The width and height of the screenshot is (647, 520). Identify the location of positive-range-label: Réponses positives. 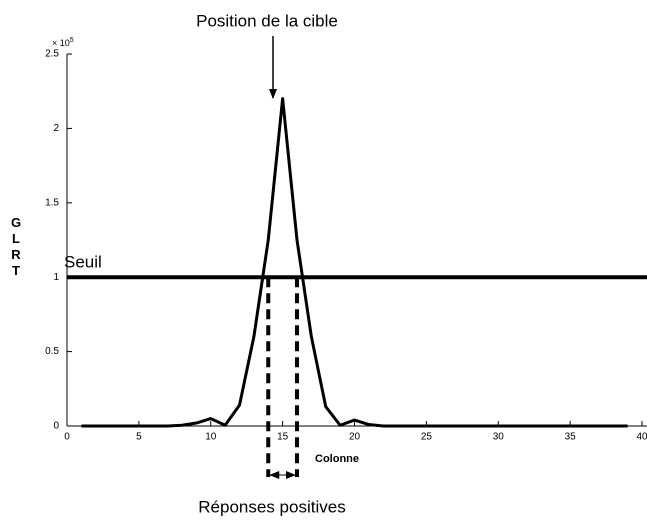
(271, 506).